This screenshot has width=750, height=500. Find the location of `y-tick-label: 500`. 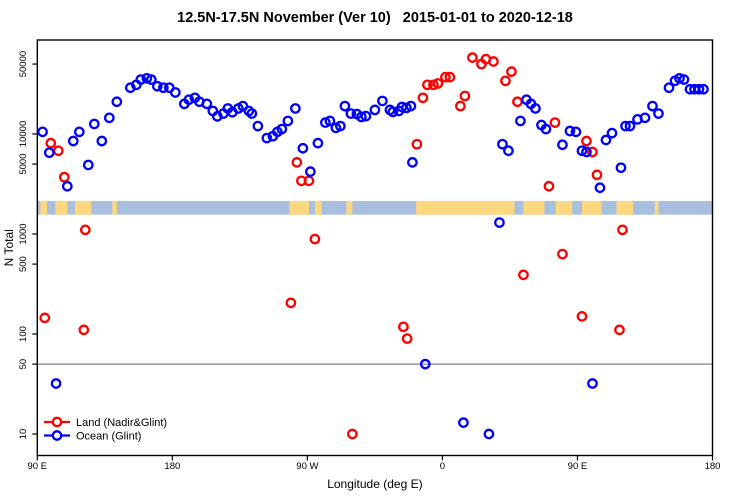

y-tick-label: 500 is located at coordinates (23, 264).